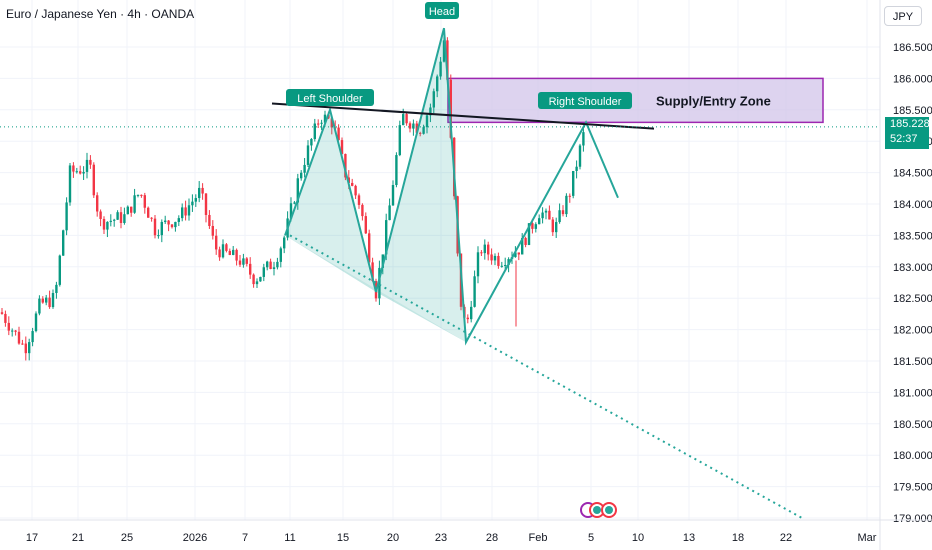 This screenshot has height=550, width=932. What do you see at coordinates (421, 185) in the screenshot?
I see `head-area` at bounding box center [421, 185].